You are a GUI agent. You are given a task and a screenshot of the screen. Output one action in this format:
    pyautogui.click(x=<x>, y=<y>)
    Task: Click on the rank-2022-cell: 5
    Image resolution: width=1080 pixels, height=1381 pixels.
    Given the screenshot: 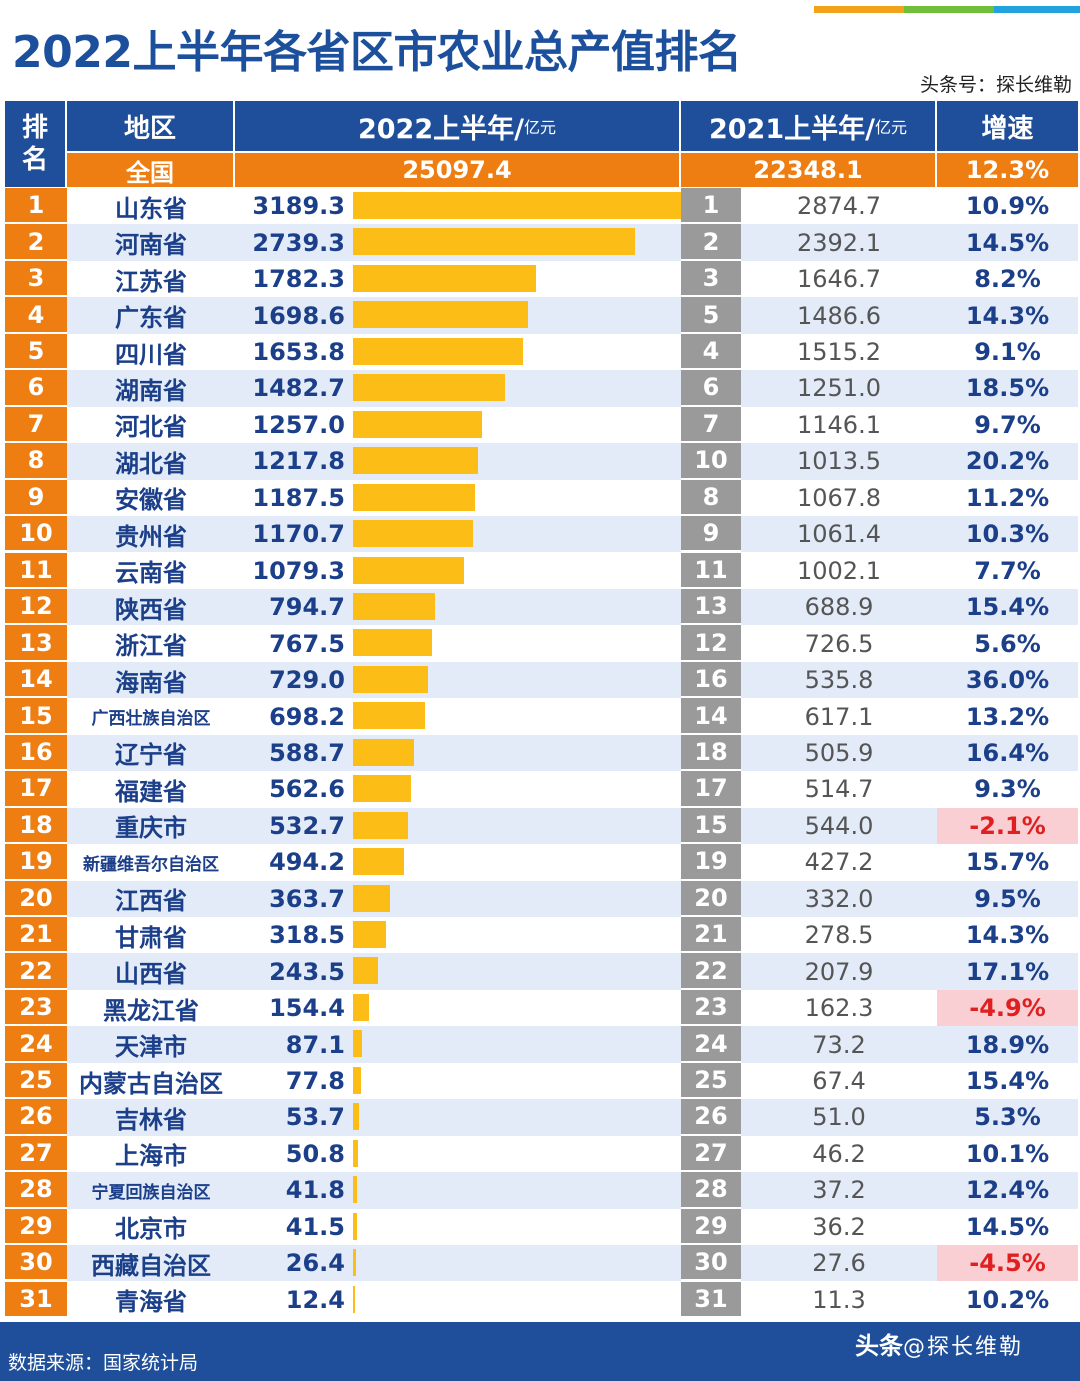 What is the action you would take?
    pyautogui.click(x=36, y=352)
    